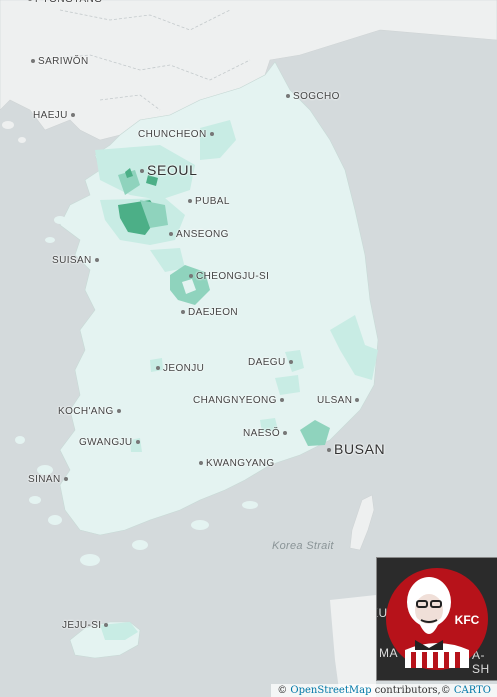  I want to click on border-line, so click(145, 60).